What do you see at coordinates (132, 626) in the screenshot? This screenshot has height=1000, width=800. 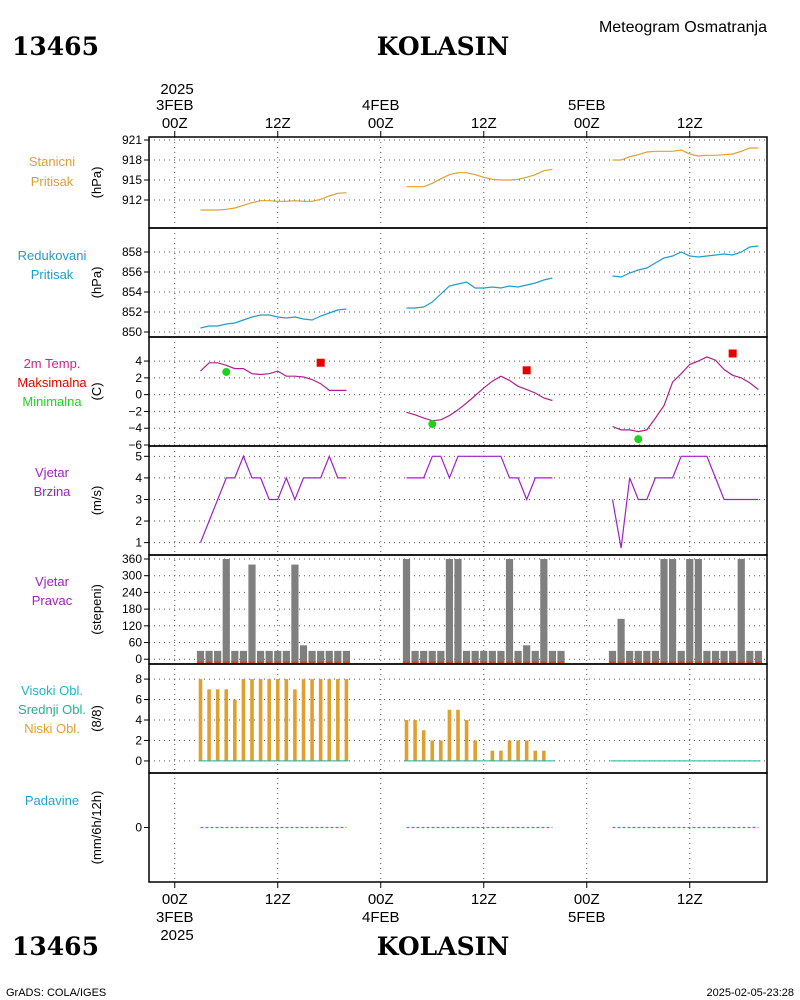 I see `tick-label: 120` at bounding box center [132, 626].